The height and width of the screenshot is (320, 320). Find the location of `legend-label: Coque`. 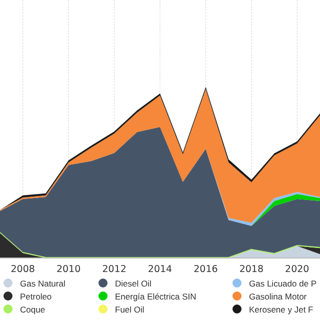

legend-label: Coque is located at coordinates (33, 309).